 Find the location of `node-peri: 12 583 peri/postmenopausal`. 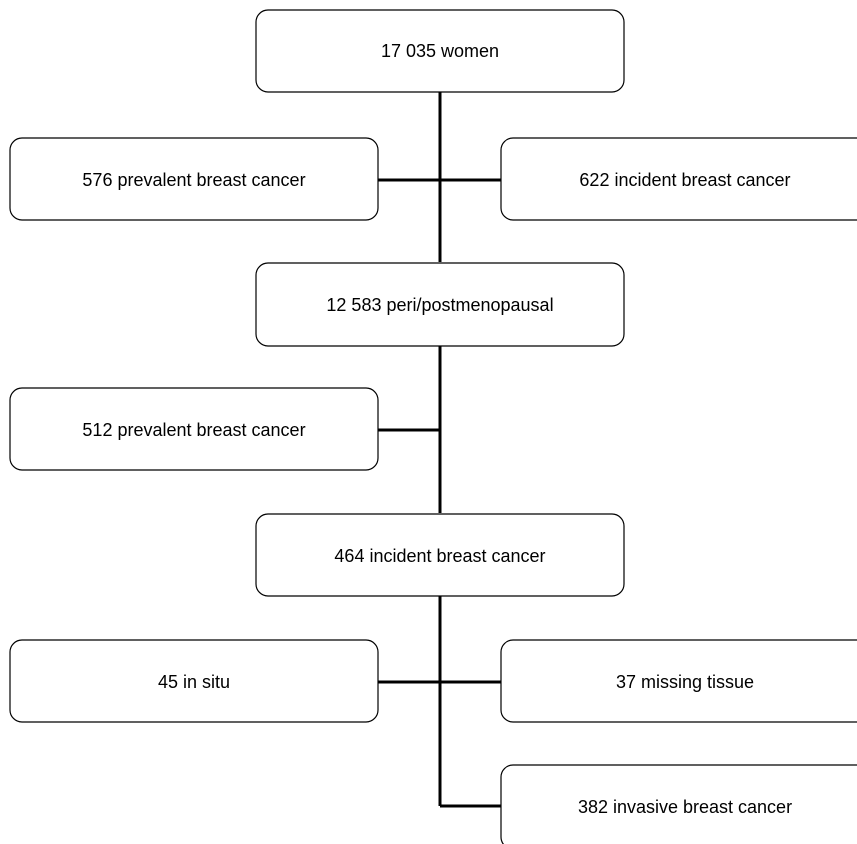

node-peri: 12 583 peri/postmenopausal is located at coordinates (440, 304).